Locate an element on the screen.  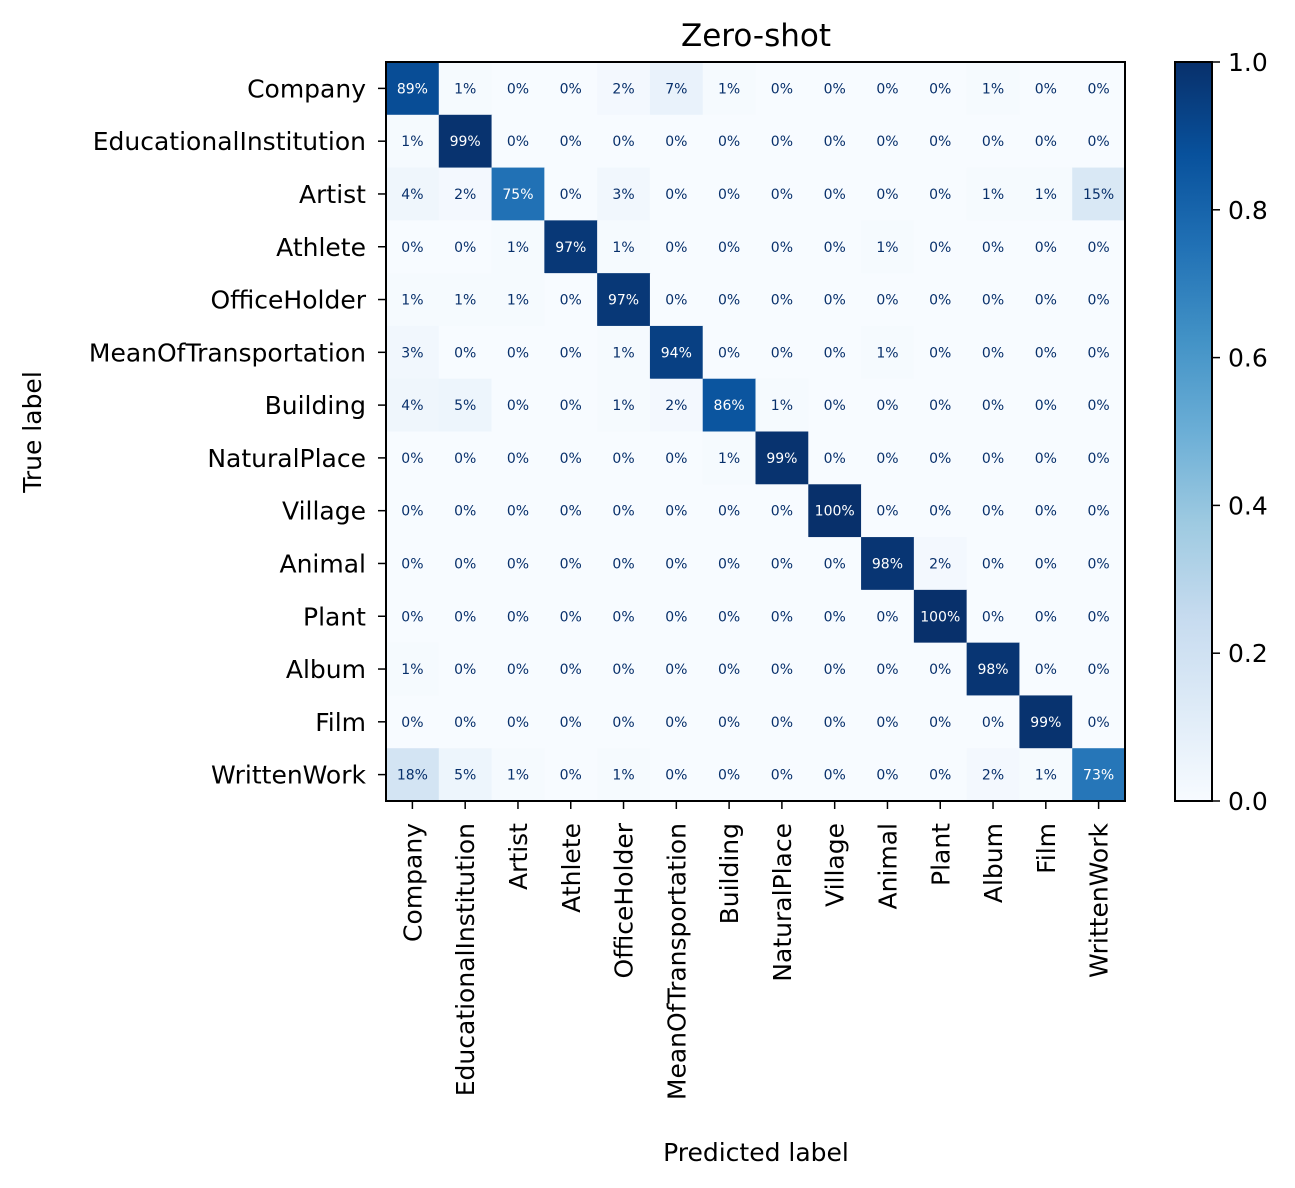
cell-value-label: 4% is located at coordinates (412, 406).